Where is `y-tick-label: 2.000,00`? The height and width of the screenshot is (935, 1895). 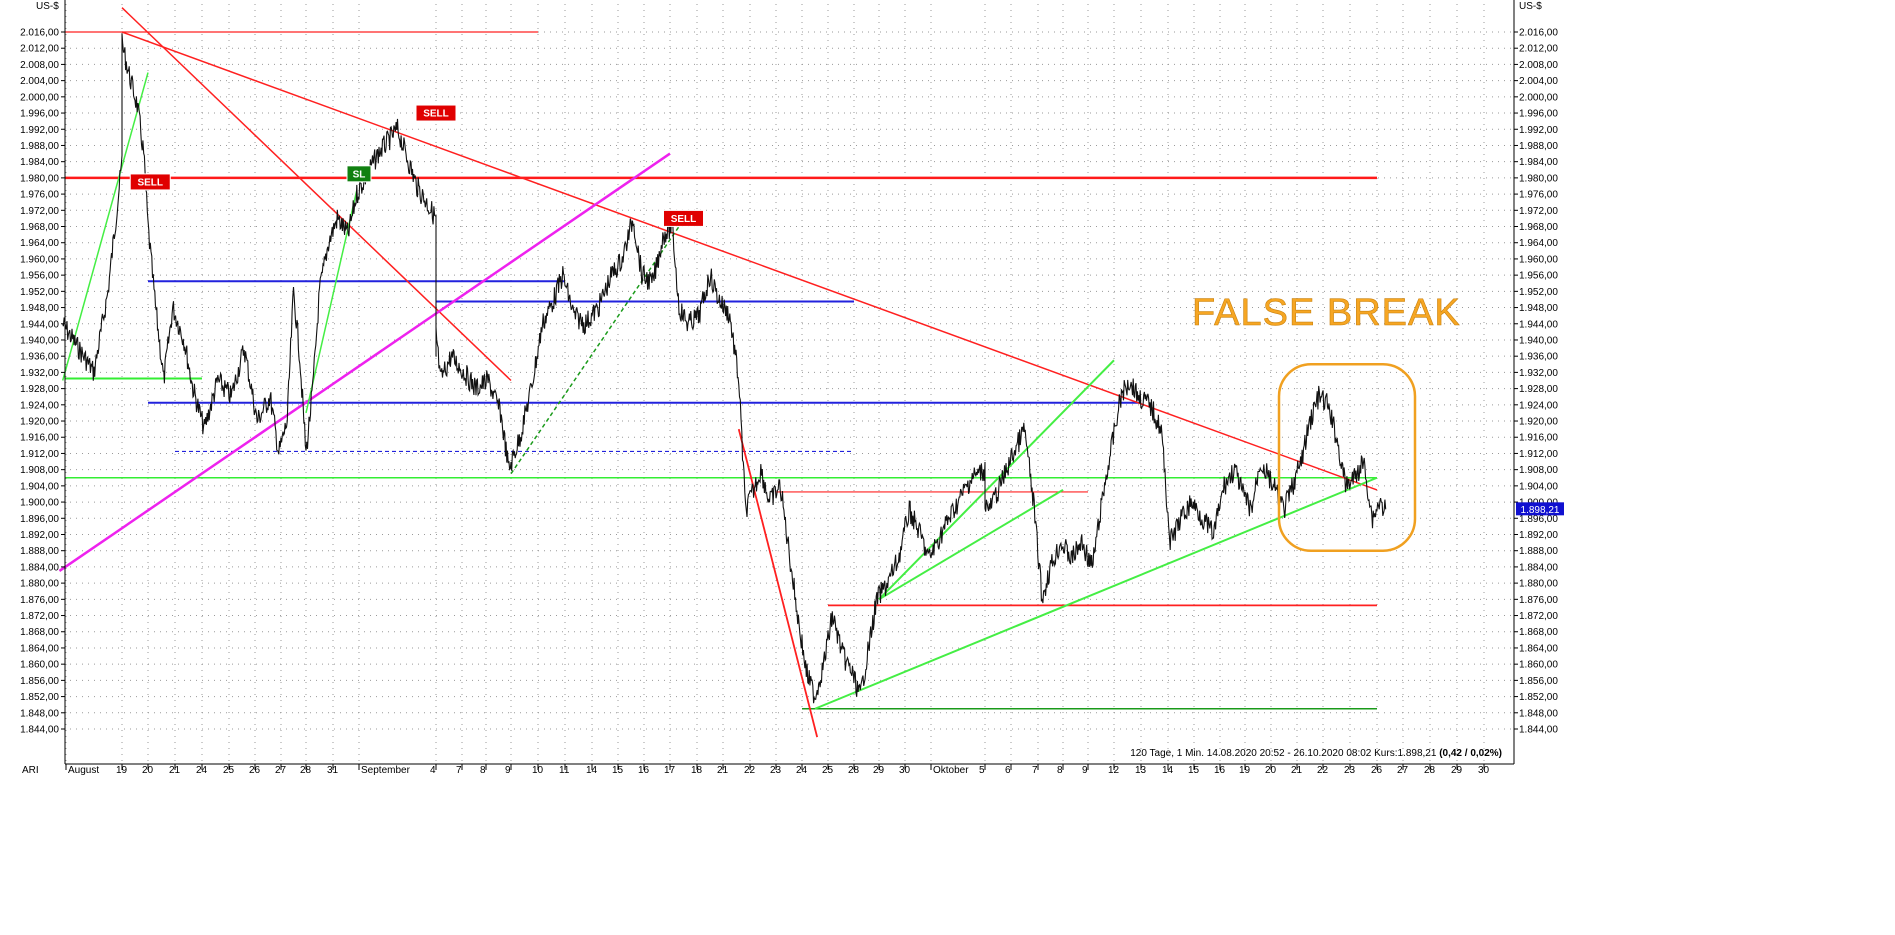
y-tick-label: 2.000,00 is located at coordinates (1538, 97).